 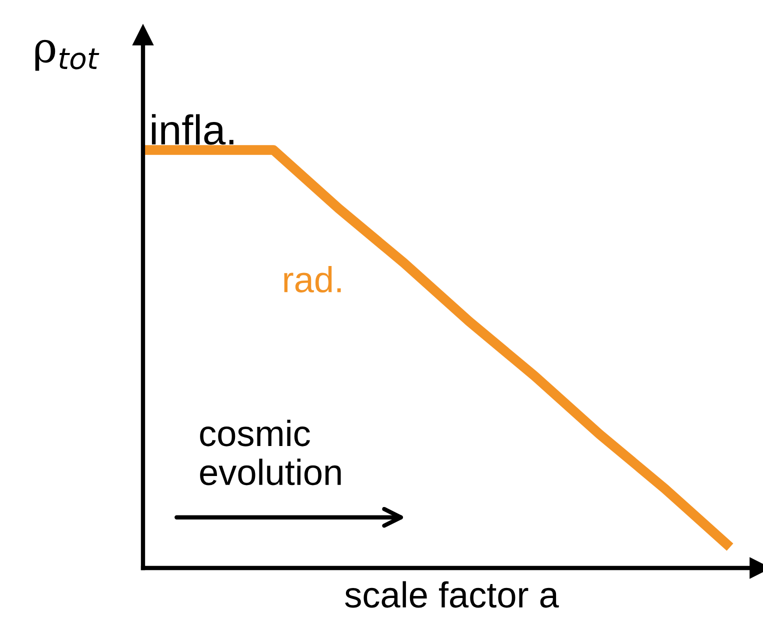 I want to click on text: infla., so click(x=193, y=129).